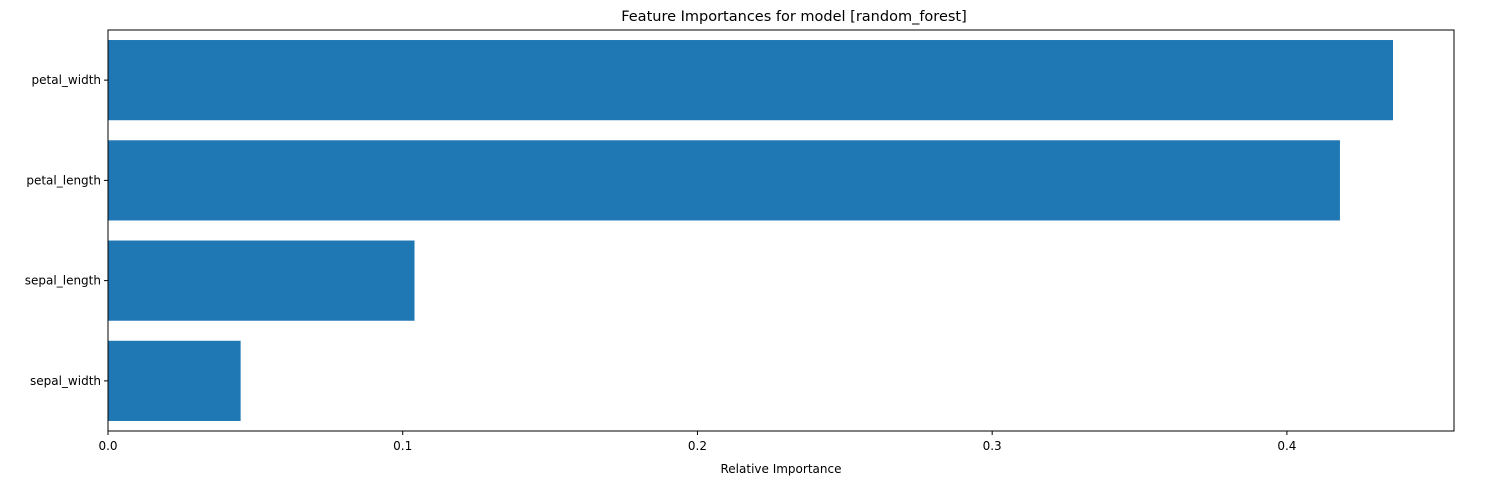 This screenshot has height=490, width=1489. What do you see at coordinates (107, 446) in the screenshot?
I see `x-tick-label: 0.0` at bounding box center [107, 446].